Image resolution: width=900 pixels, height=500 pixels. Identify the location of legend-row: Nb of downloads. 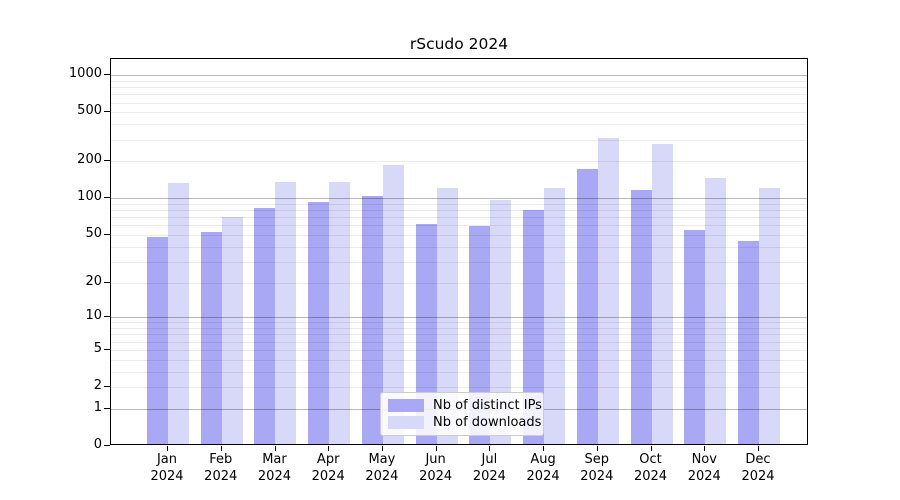
(464, 422).